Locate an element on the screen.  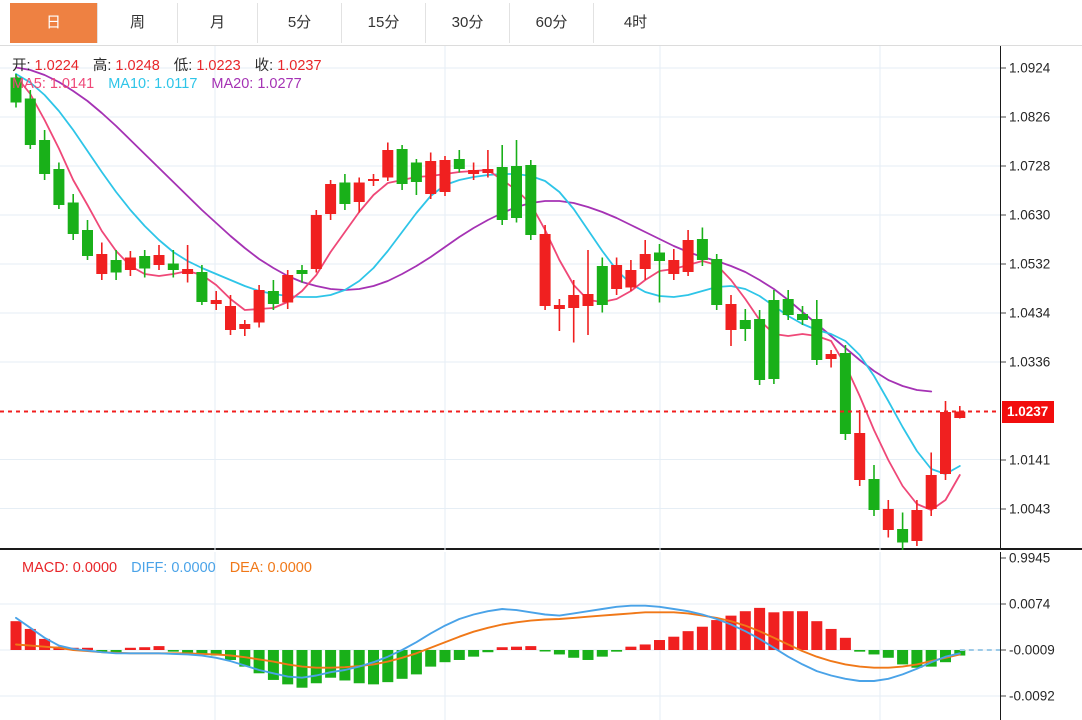
period-tab-bar: 日周月 5分 15分 30分 60分 4时 is located at coordinates (541, 23).